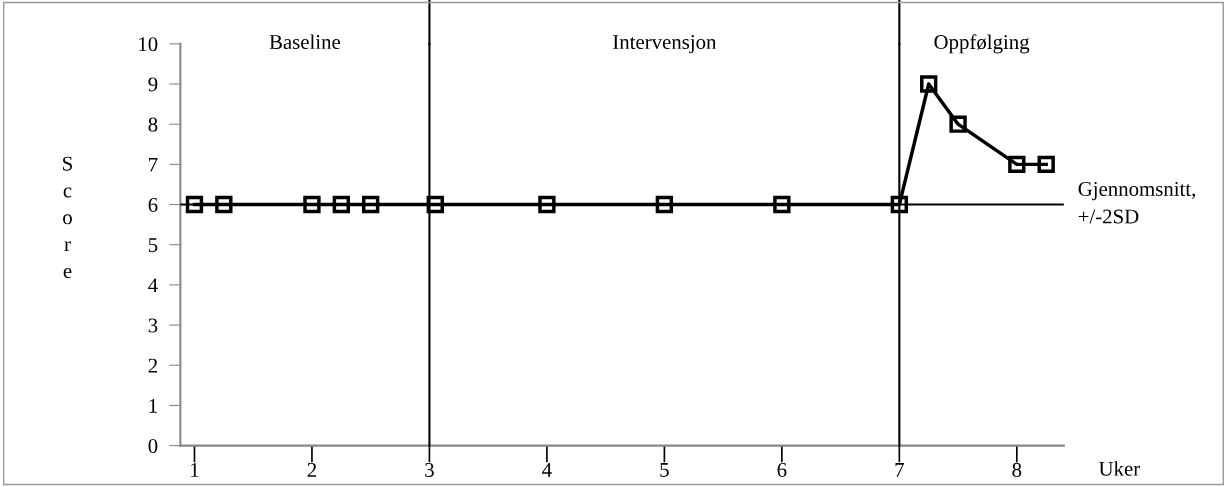 The image size is (1227, 487). Describe the element at coordinates (1137, 202) in the screenshot. I see `ref-line-label: Gjennomsnitt, +/-2SD` at that location.